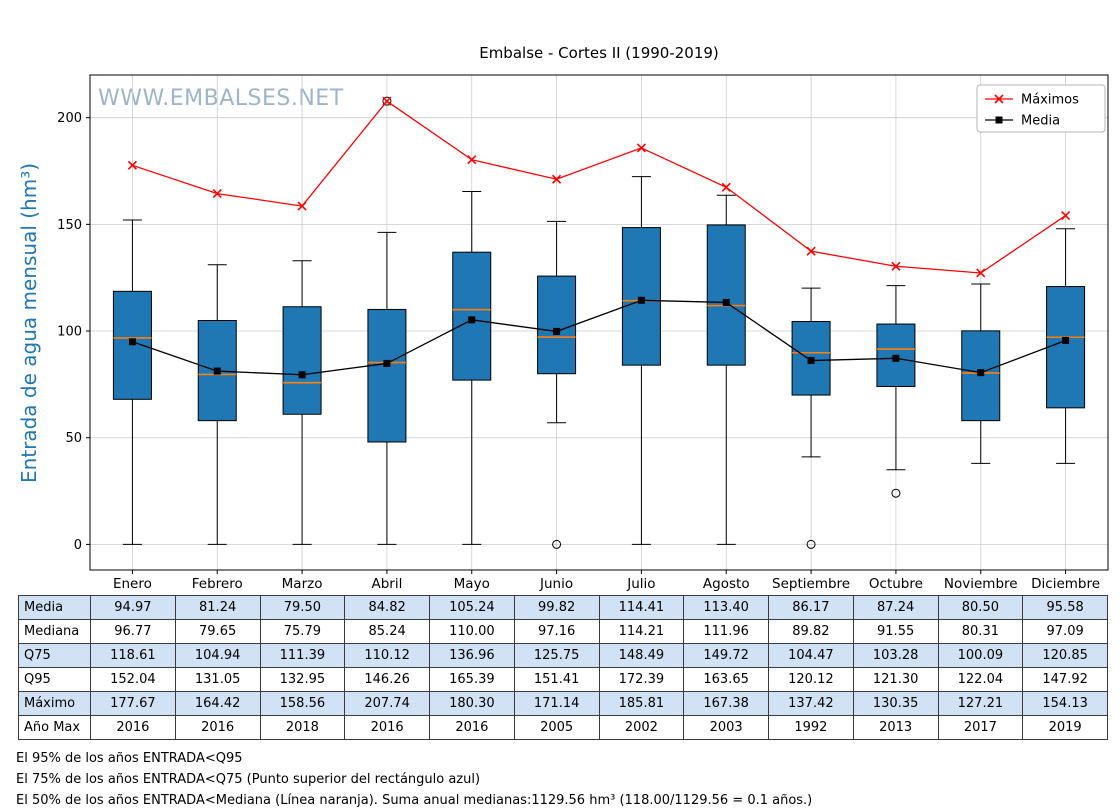 This screenshot has width=1120, height=810. I want to click on table-cell: 81.24, so click(217, 607).